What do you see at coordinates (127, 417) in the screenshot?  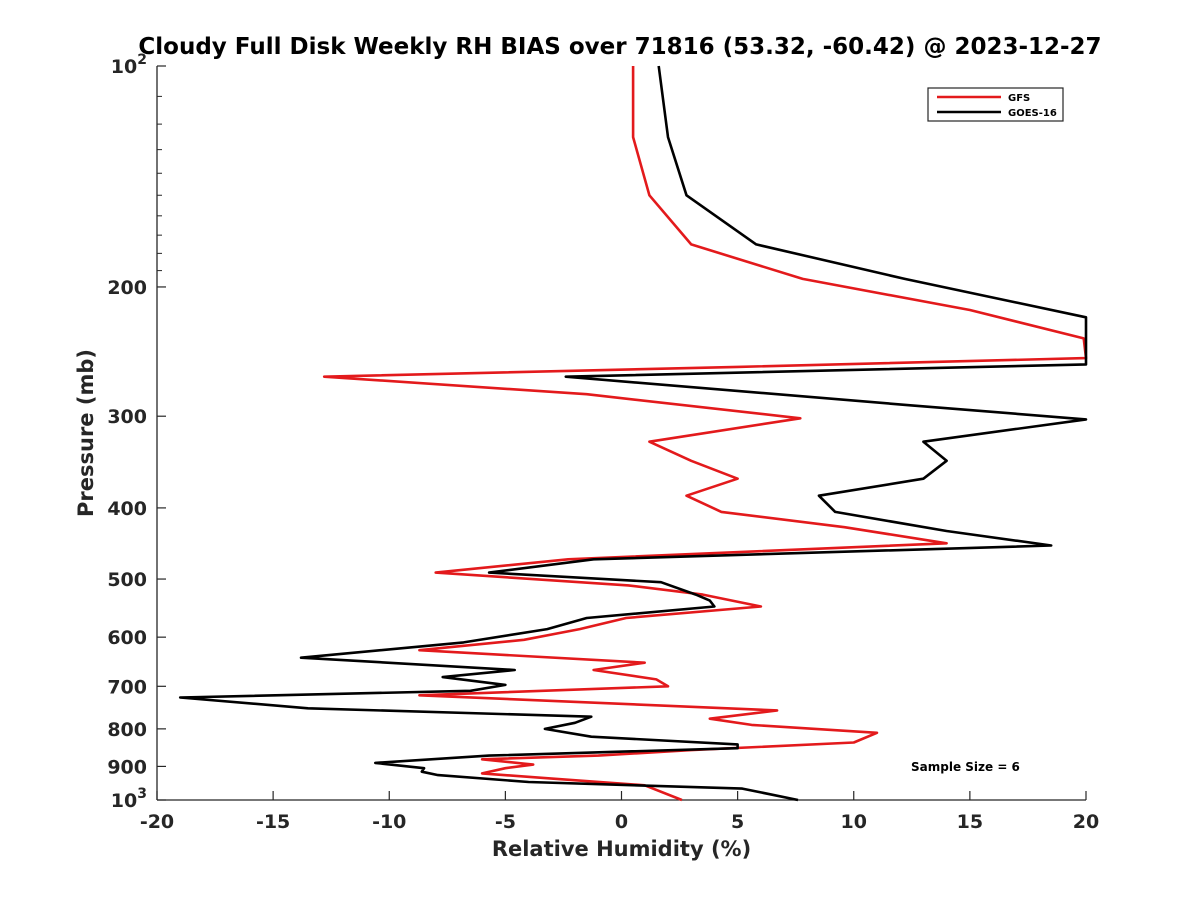 I see `y-tick-label: 300` at bounding box center [127, 417].